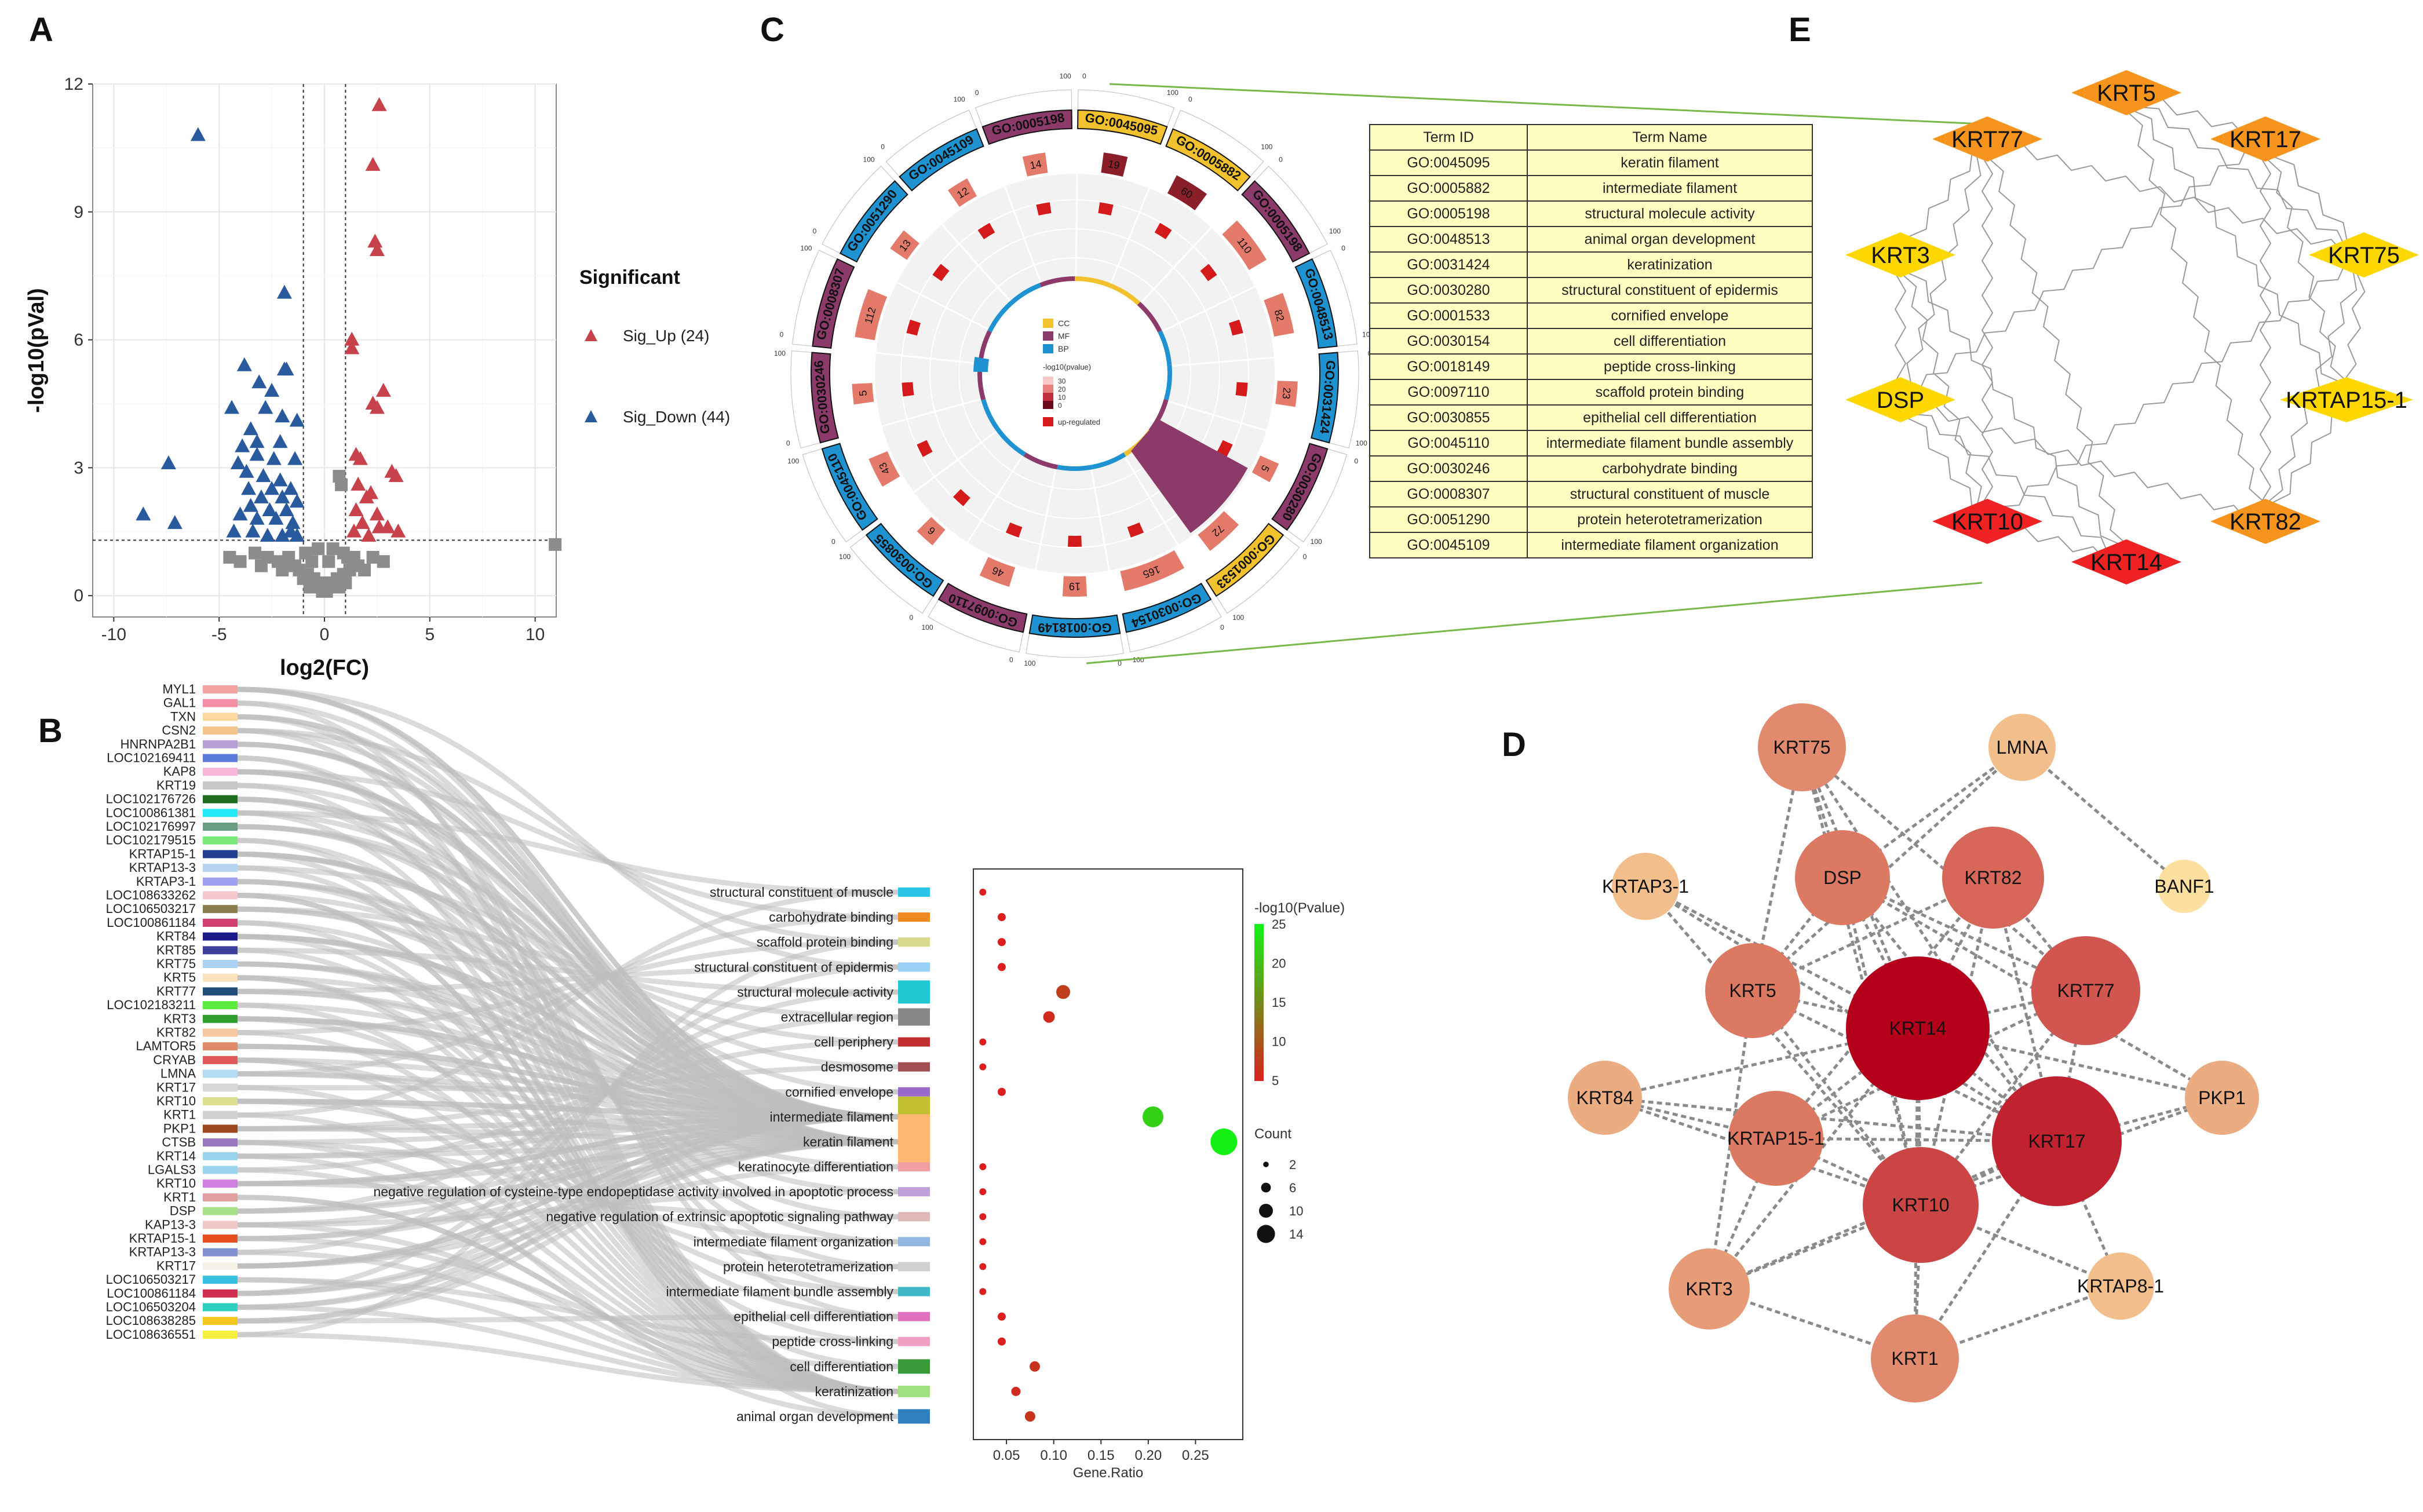 The height and width of the screenshot is (1512, 2423). What do you see at coordinates (2265, 140) in the screenshot?
I see `network-node-label: KRT17` at bounding box center [2265, 140].